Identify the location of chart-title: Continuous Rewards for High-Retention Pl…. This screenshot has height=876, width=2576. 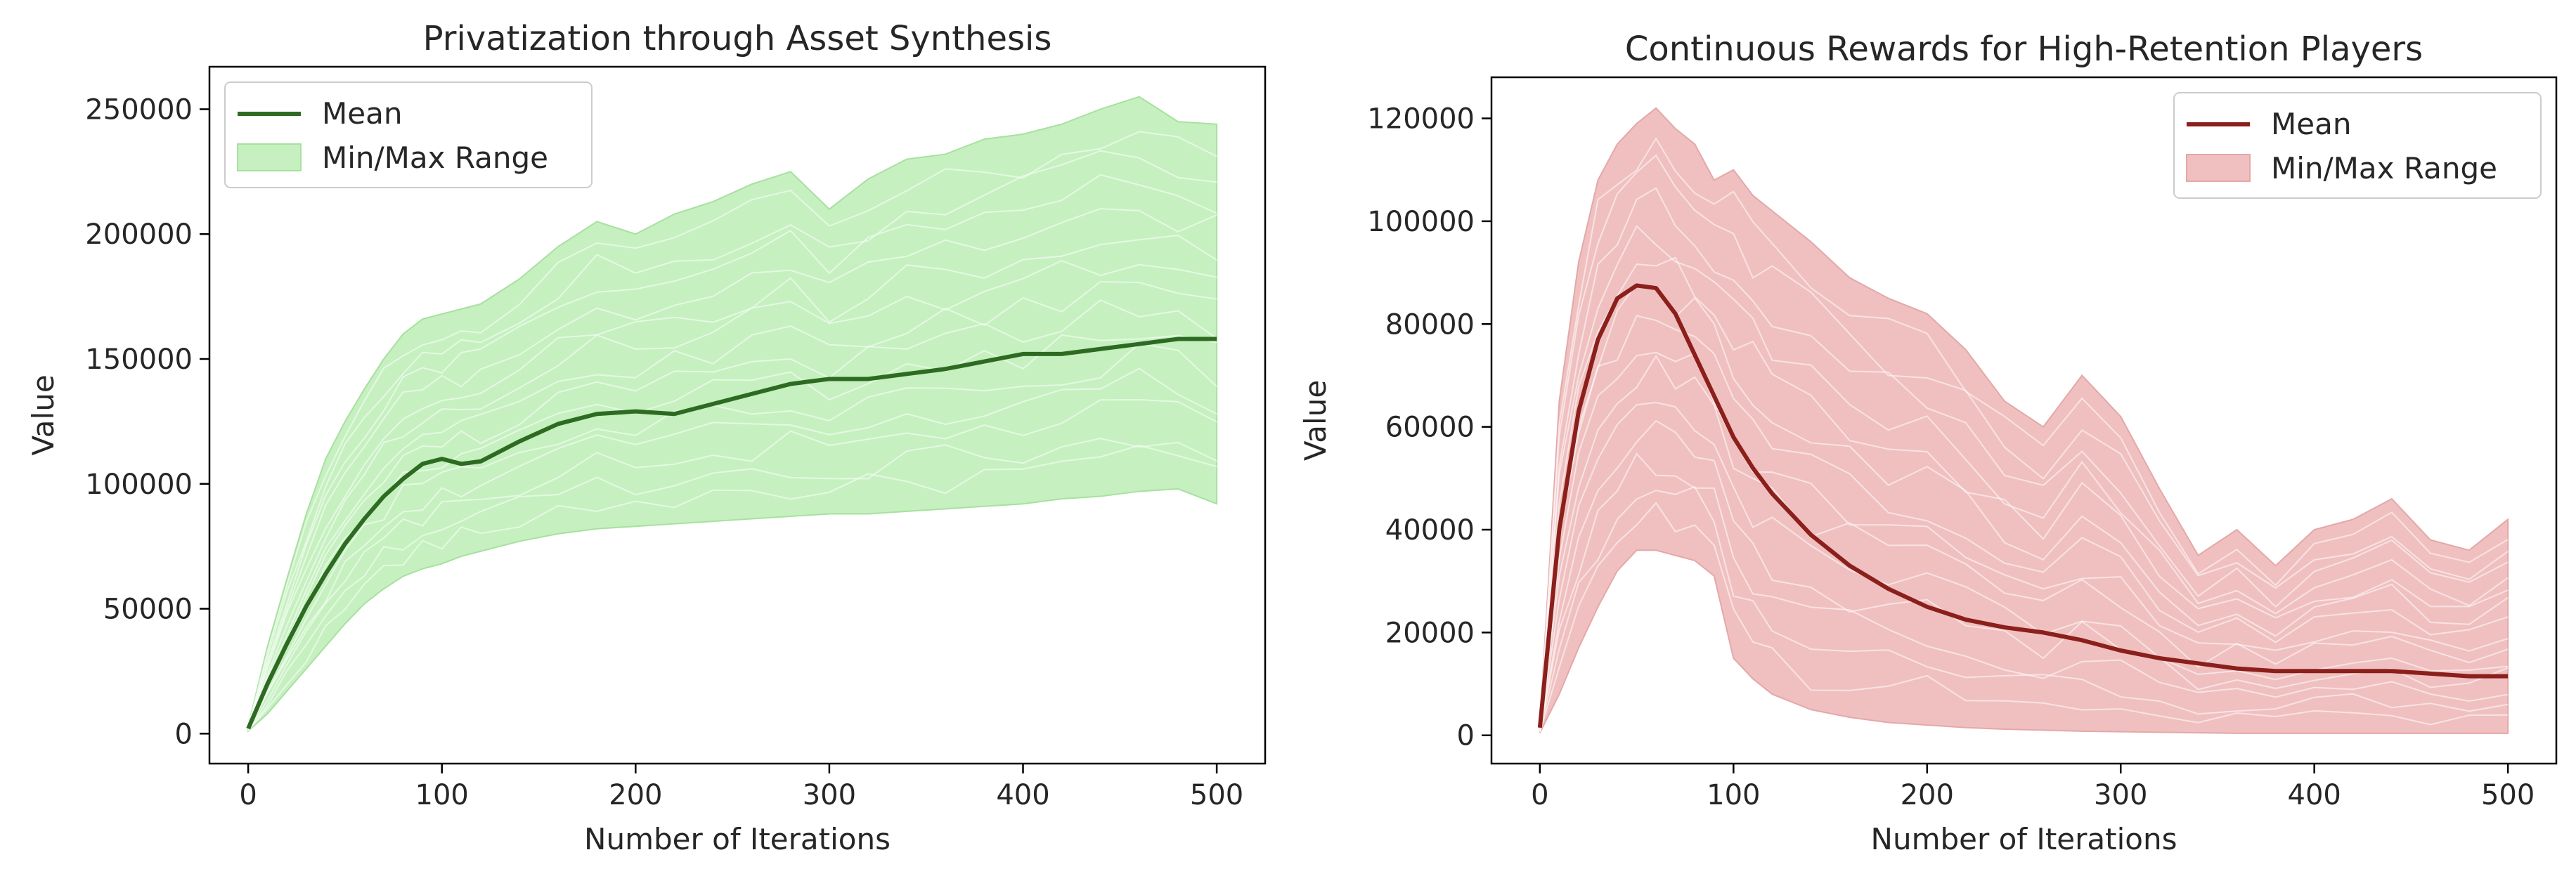
(2024, 50).